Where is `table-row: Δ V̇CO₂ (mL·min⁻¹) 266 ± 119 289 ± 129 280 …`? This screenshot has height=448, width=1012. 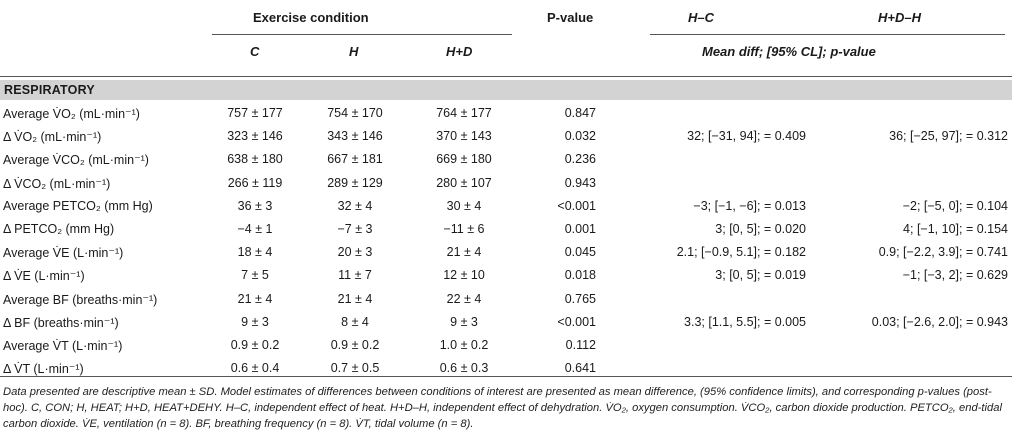 table-row: Δ V̇CO₂ (mL·min⁻¹) 266 ± 119 289 ± 129 280 … is located at coordinates (506, 183).